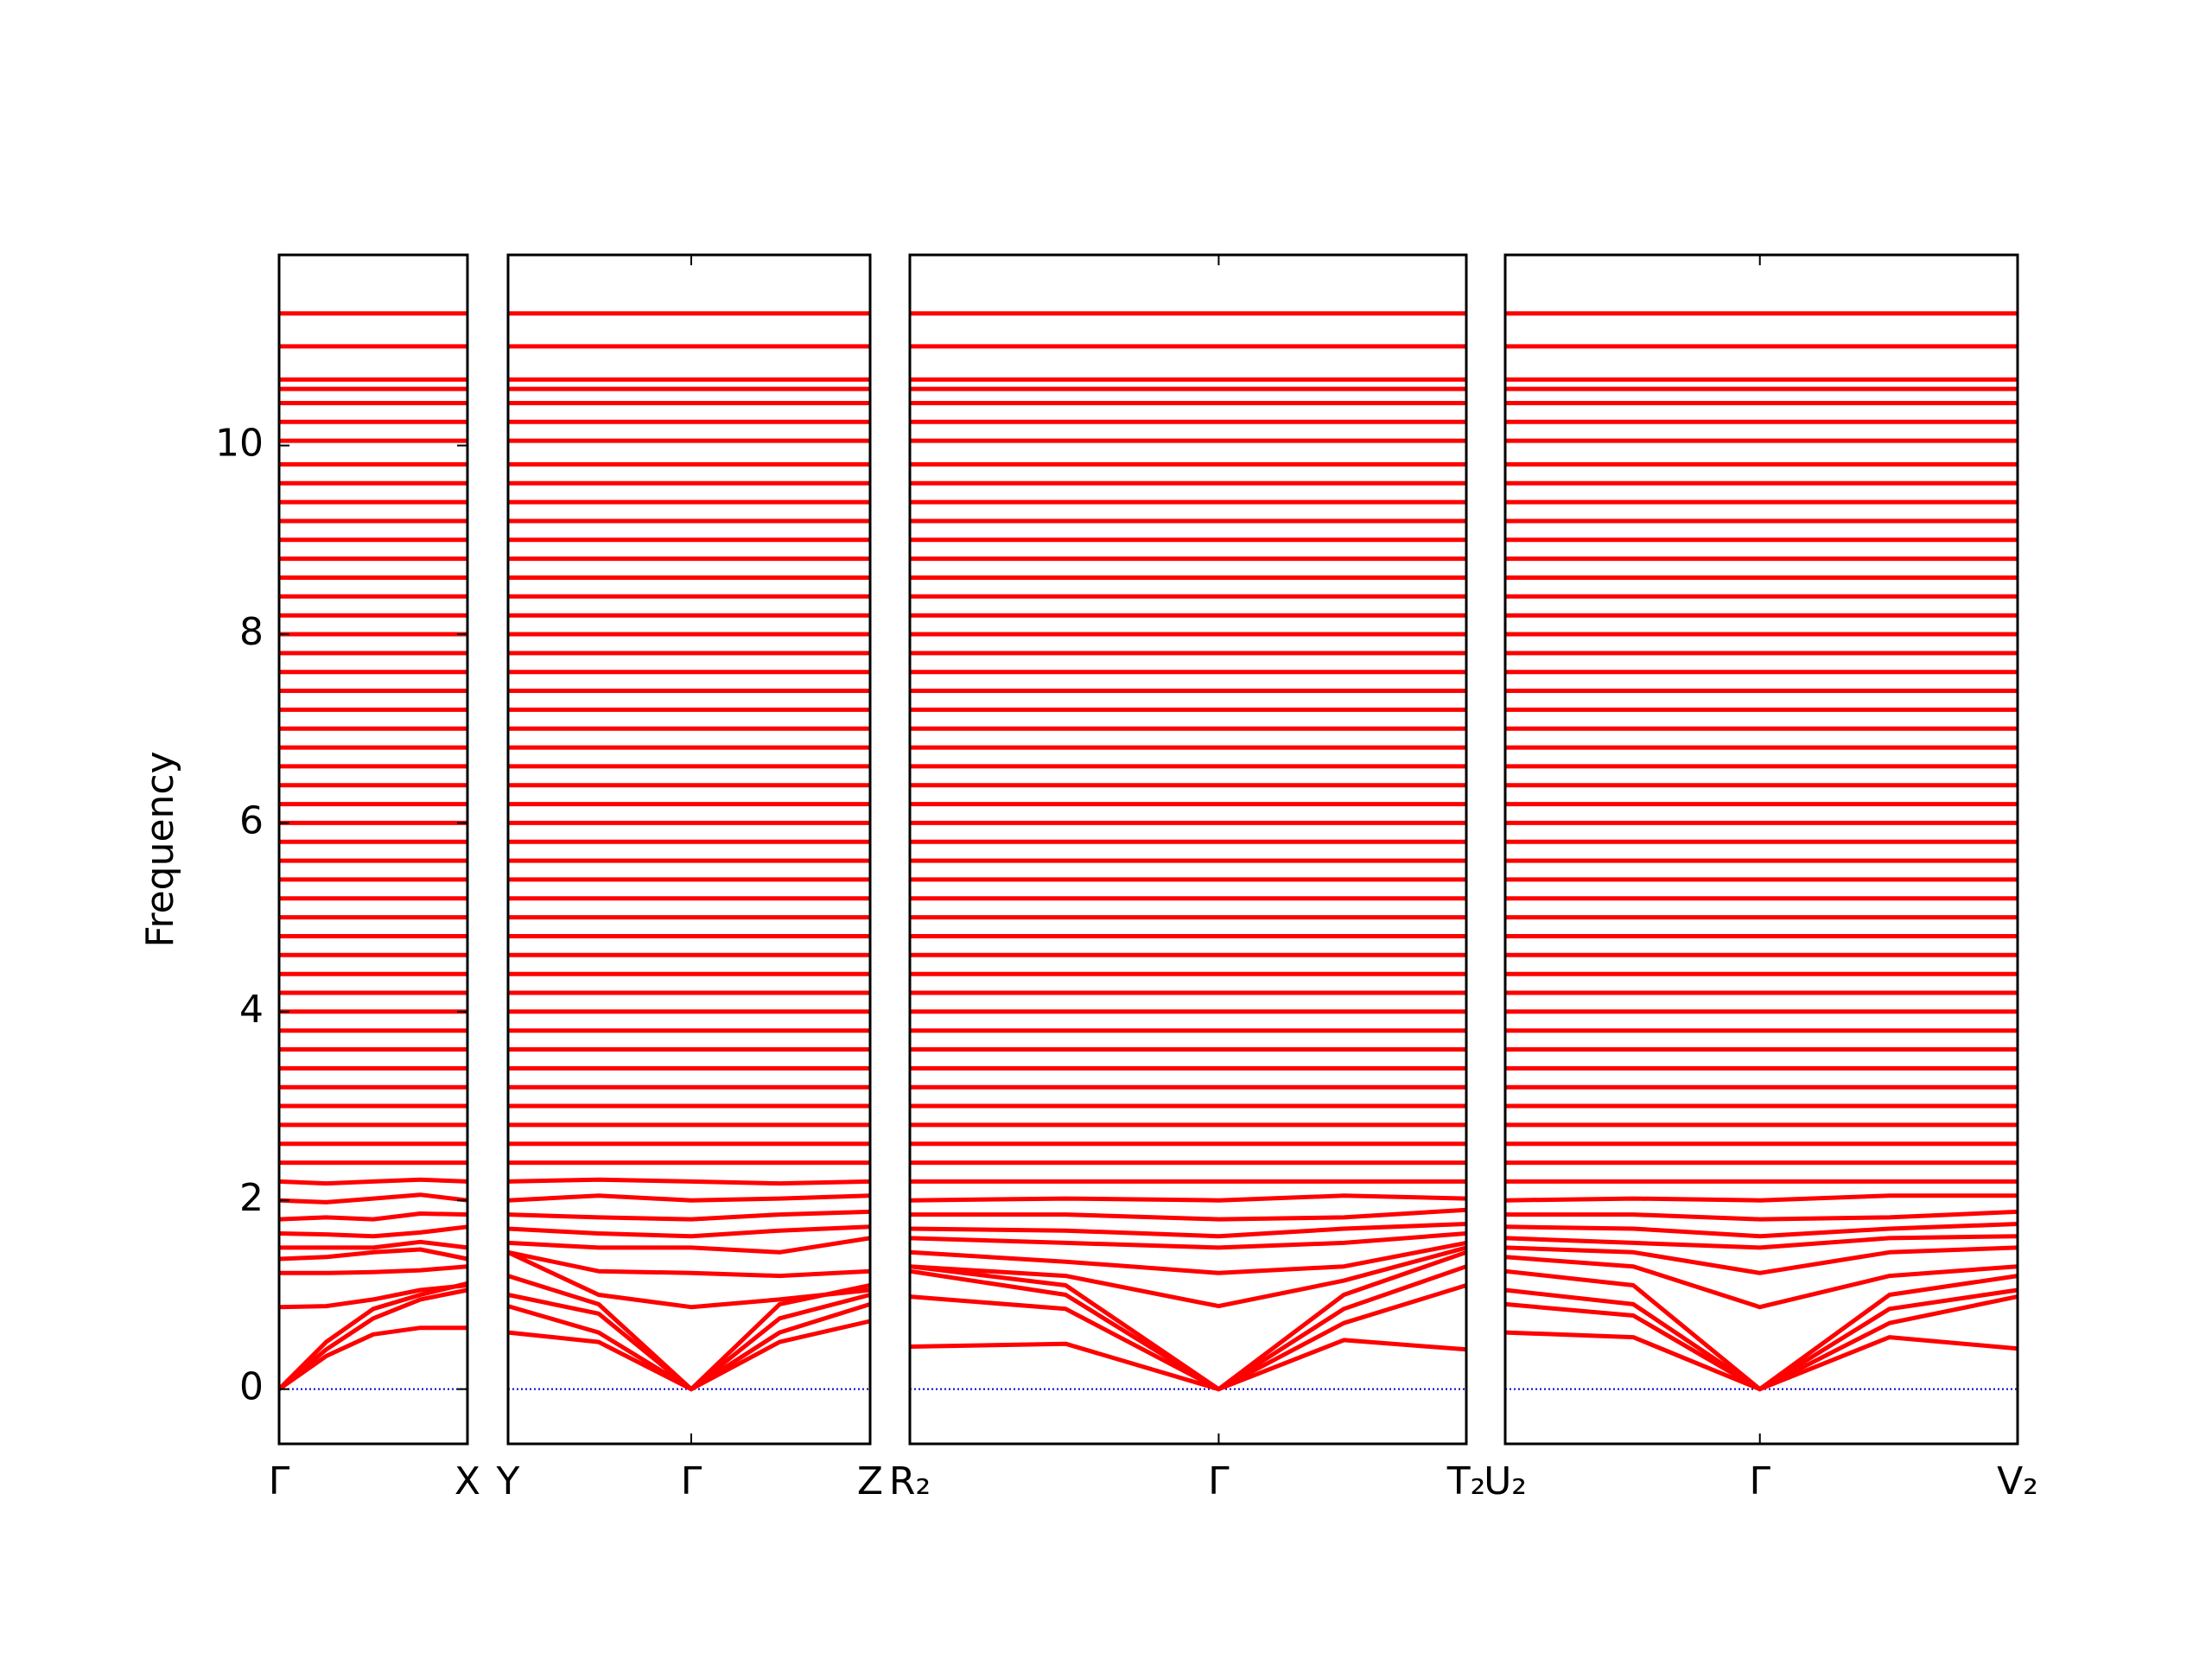 Image resolution: width=2212 pixels, height=1659 pixels. What do you see at coordinates (2017, 1481) in the screenshot?
I see `x-tick-label: V₂` at bounding box center [2017, 1481].